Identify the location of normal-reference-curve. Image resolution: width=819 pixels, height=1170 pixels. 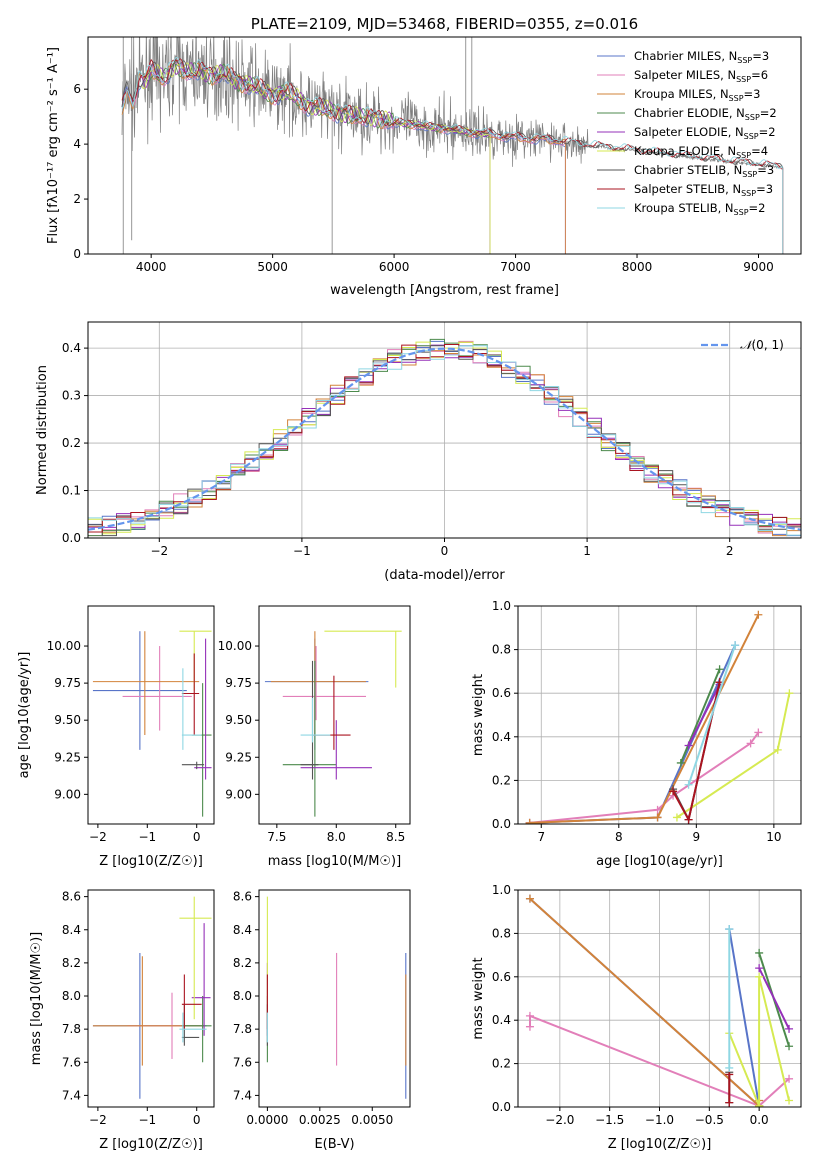
(444, 439).